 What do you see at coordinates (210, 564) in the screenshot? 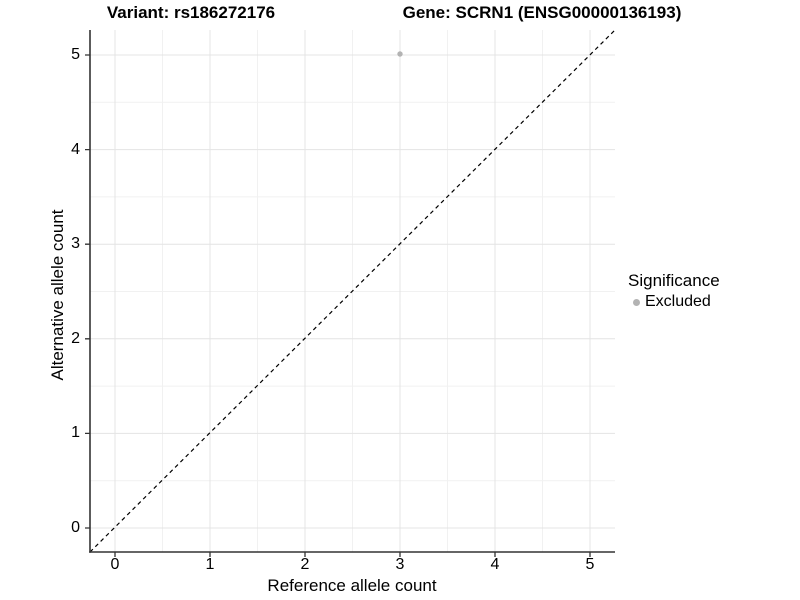
I see `x-tick-label-1: 1` at bounding box center [210, 564].